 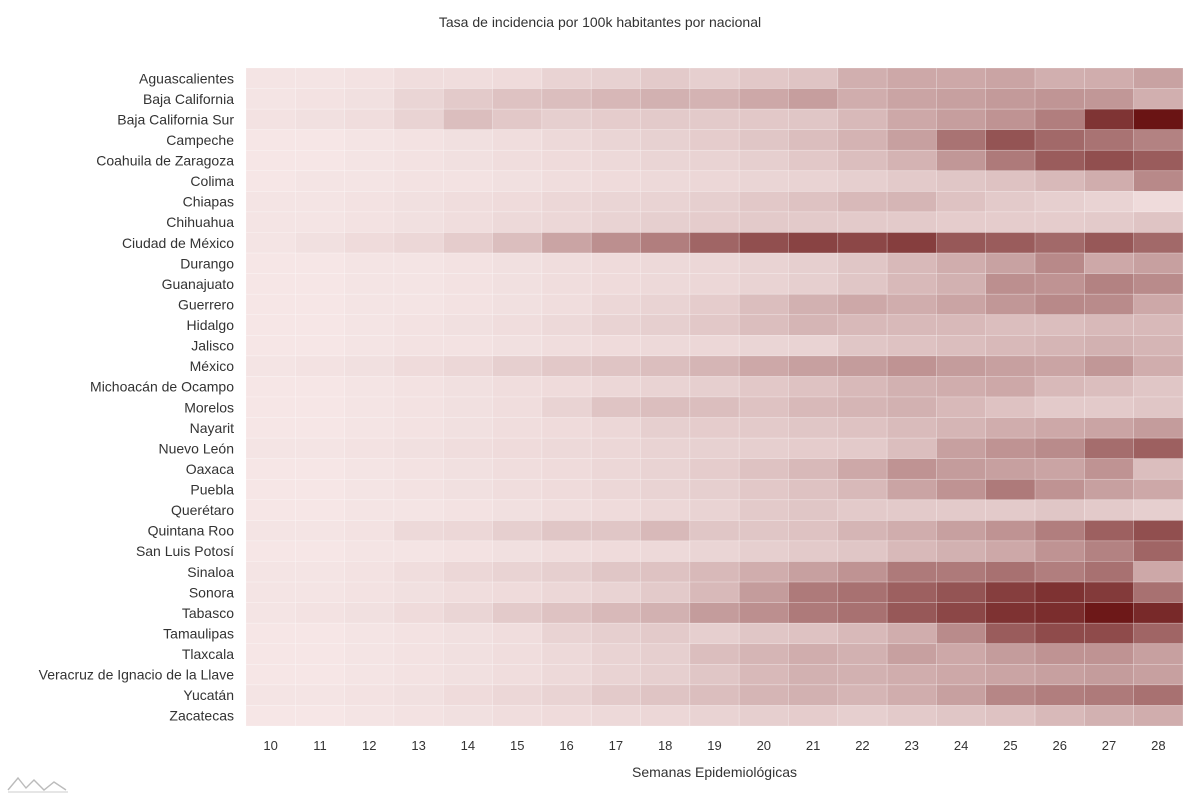 What do you see at coordinates (198, 633) in the screenshot?
I see `row-label: Tamaulipas` at bounding box center [198, 633].